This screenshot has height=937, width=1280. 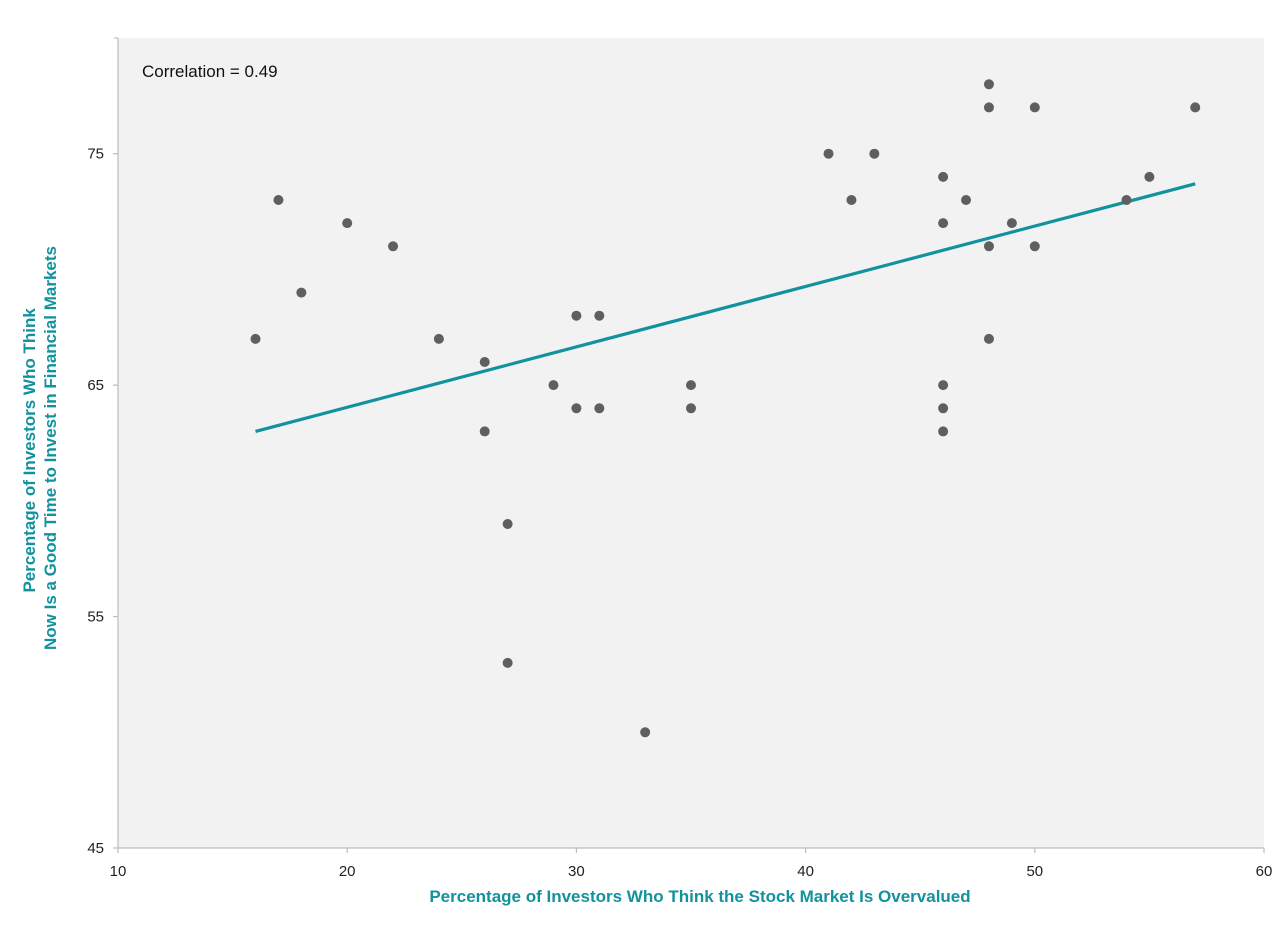 What do you see at coordinates (95, 848) in the screenshot?
I see `y-tick-label: 45` at bounding box center [95, 848].